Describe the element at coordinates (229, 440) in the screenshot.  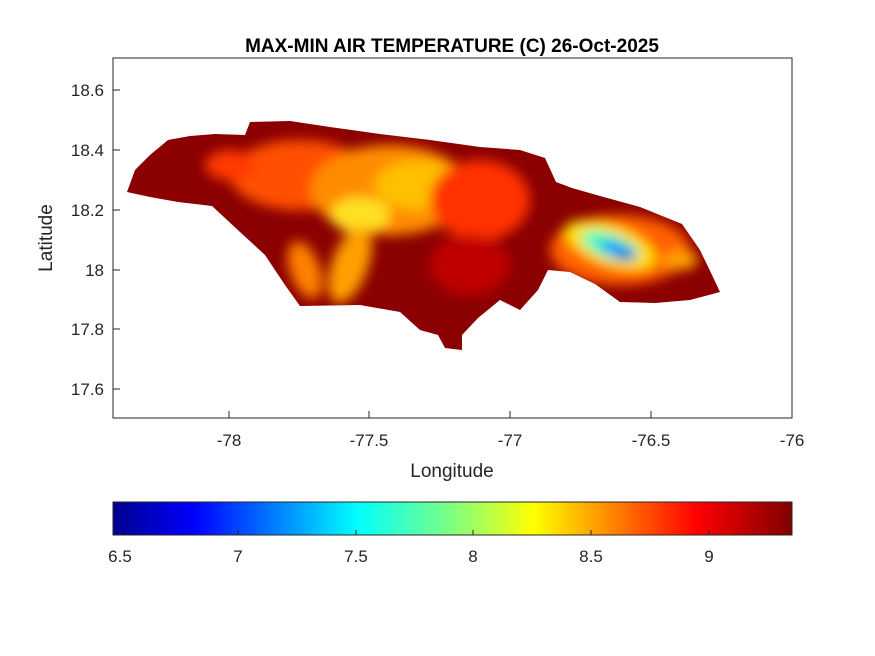
I see `x-tick-label: -78` at that location.